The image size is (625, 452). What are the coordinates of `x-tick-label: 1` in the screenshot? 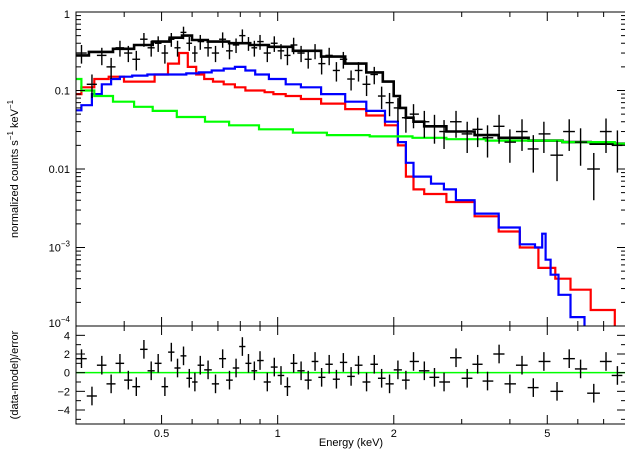 It's located at (278, 434).